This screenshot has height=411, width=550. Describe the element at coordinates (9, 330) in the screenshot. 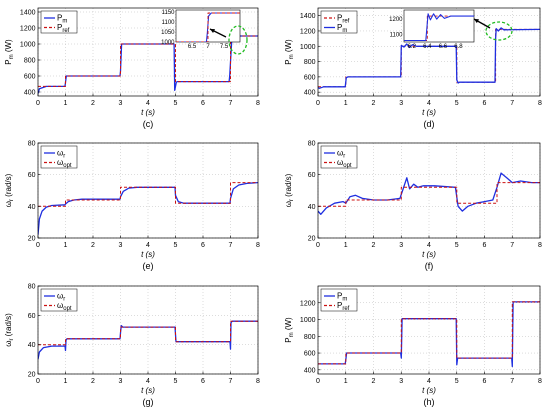

I see `y-axis-label: ωr (rad/s)` at that location.